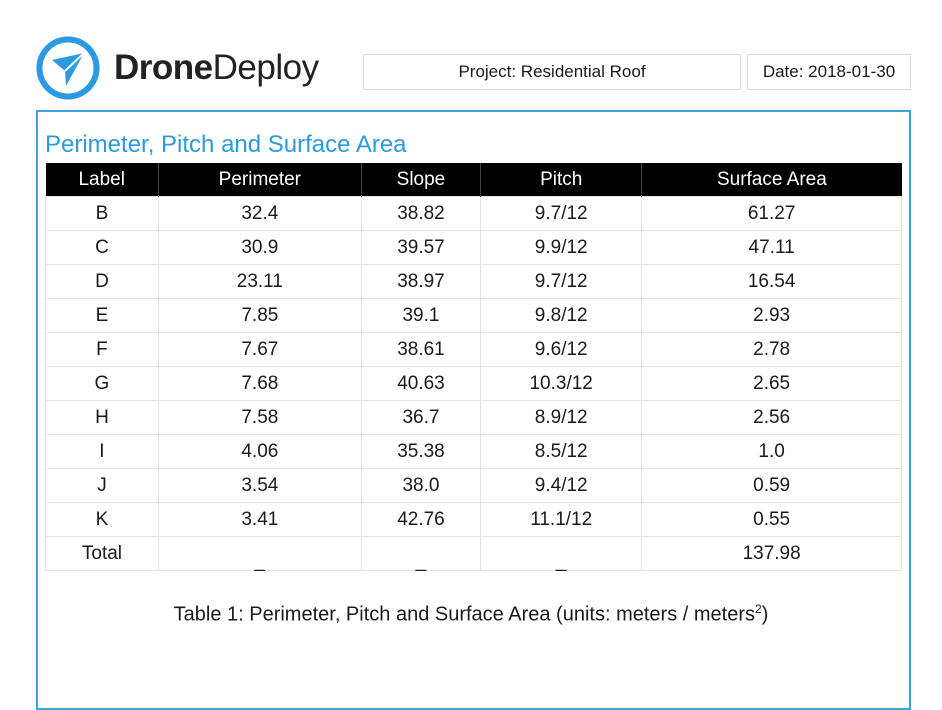 The image size is (942, 710). What do you see at coordinates (421, 180) in the screenshot?
I see `header-slope: Slope` at bounding box center [421, 180].